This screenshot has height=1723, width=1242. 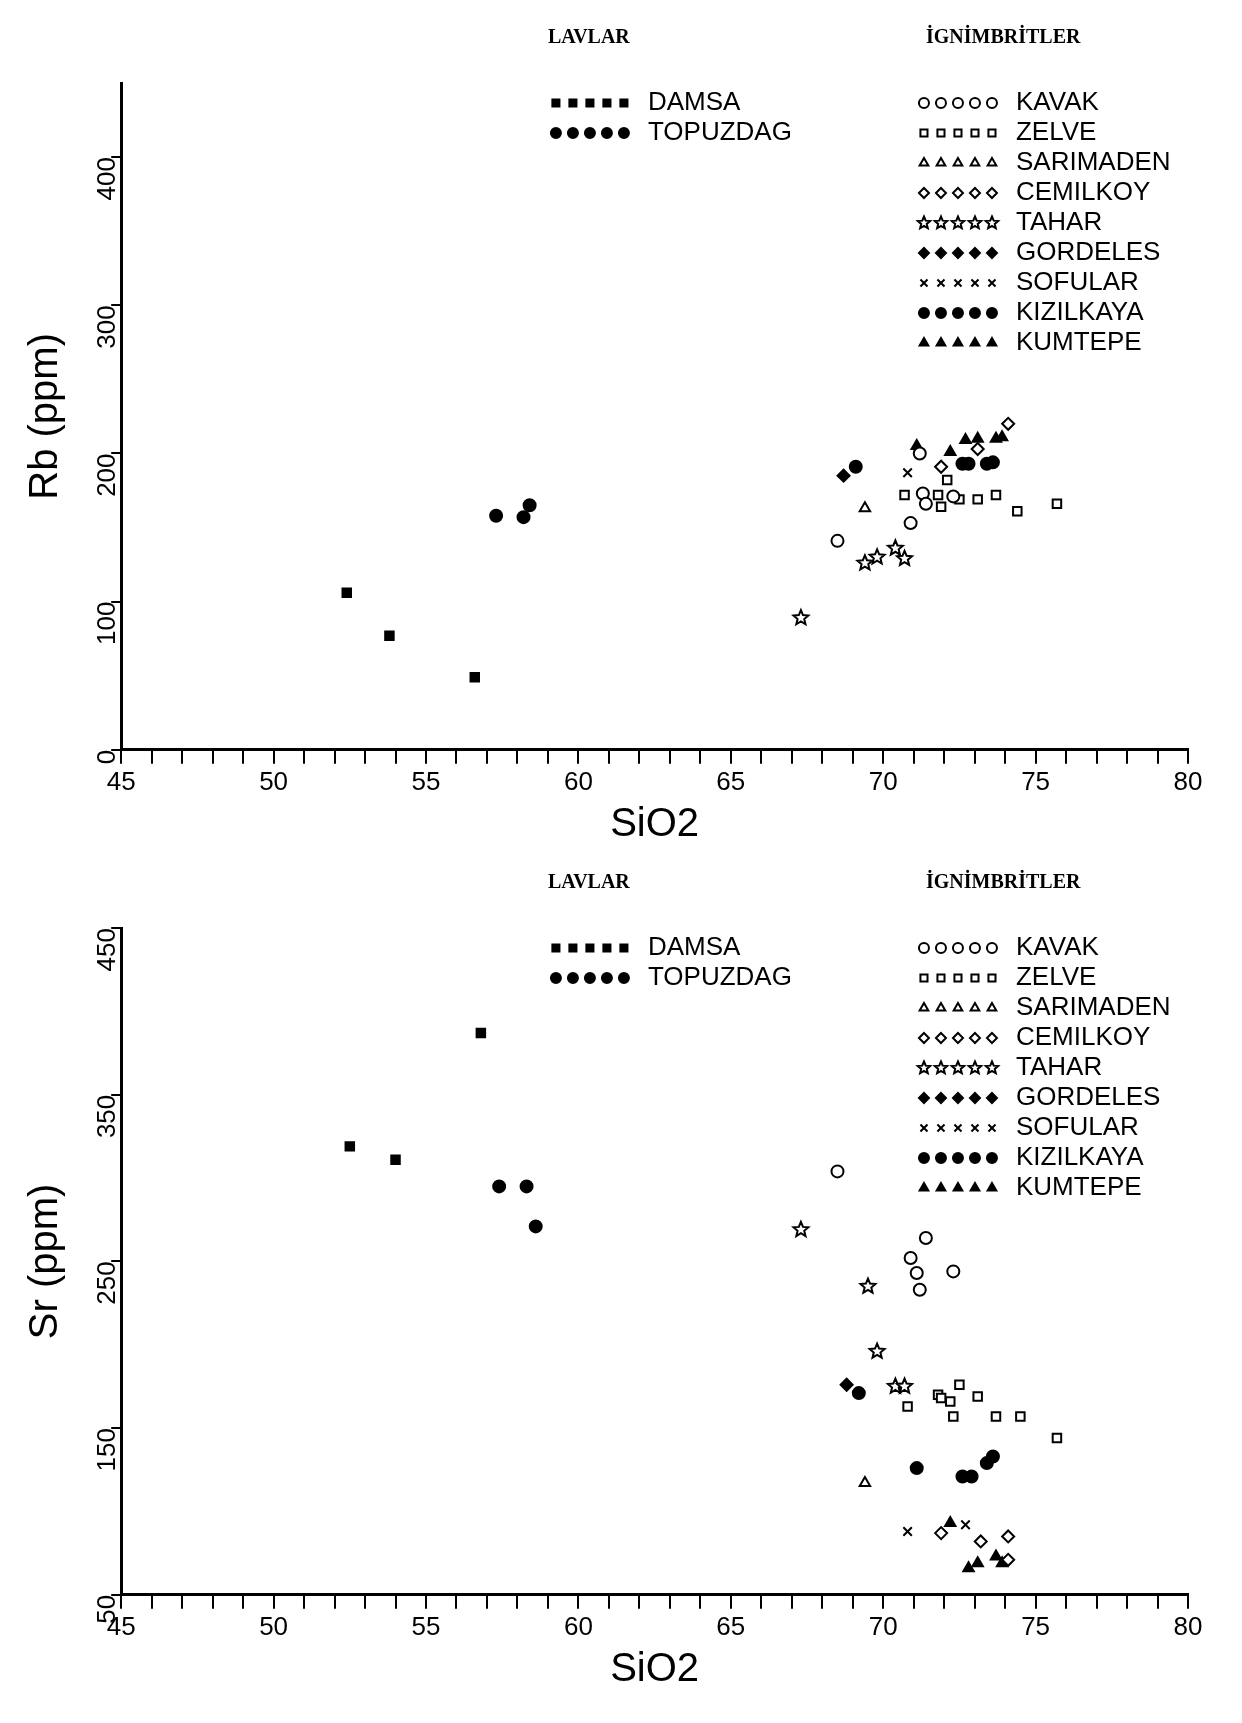 What do you see at coordinates (106, 1116) in the screenshot?
I see `y-tick-label: 350` at bounding box center [106, 1116].